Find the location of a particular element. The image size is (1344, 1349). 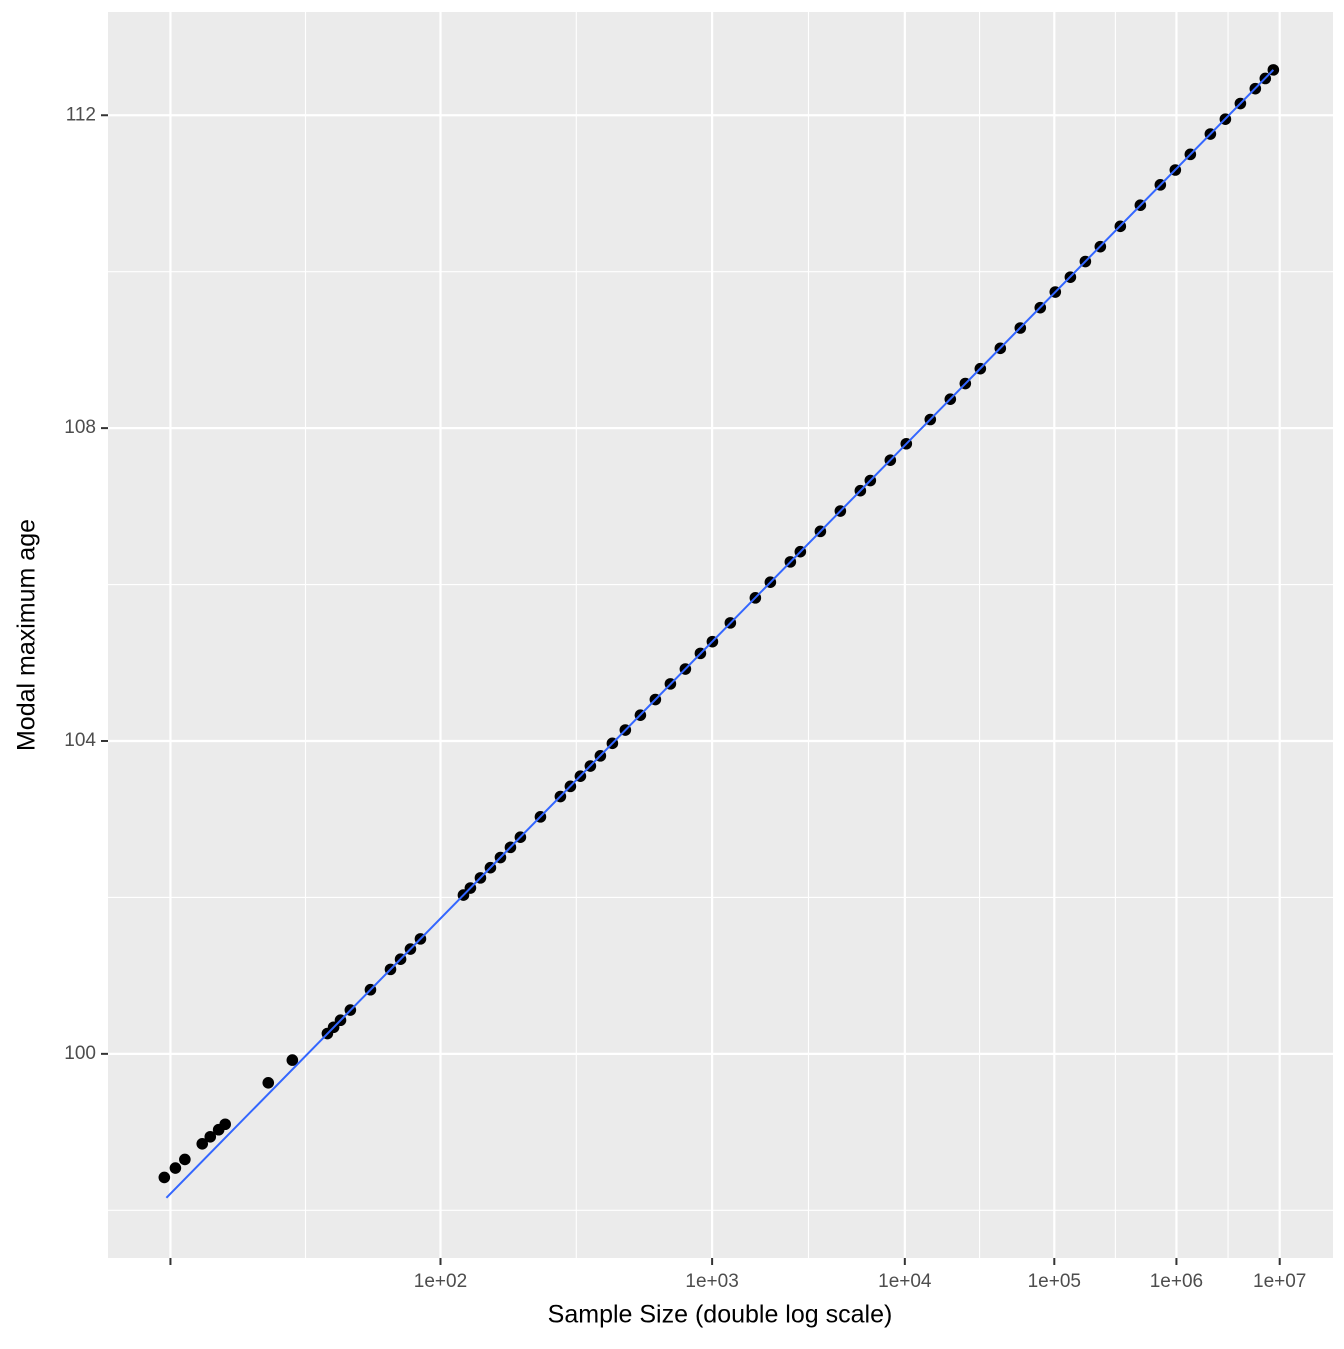

x-tick-label: 1e+03 is located at coordinates (711, 1281).